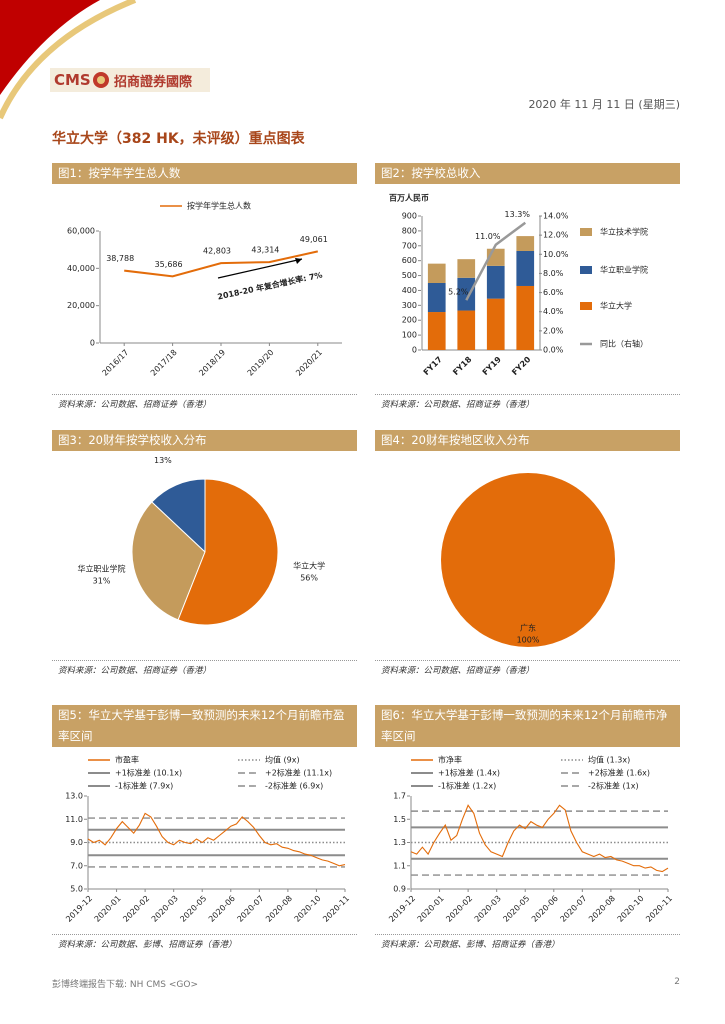 This screenshot has height=1024, width=725. What do you see at coordinates (260, 268) in the screenshot?
I see `annotation-arrow` at bounding box center [260, 268].